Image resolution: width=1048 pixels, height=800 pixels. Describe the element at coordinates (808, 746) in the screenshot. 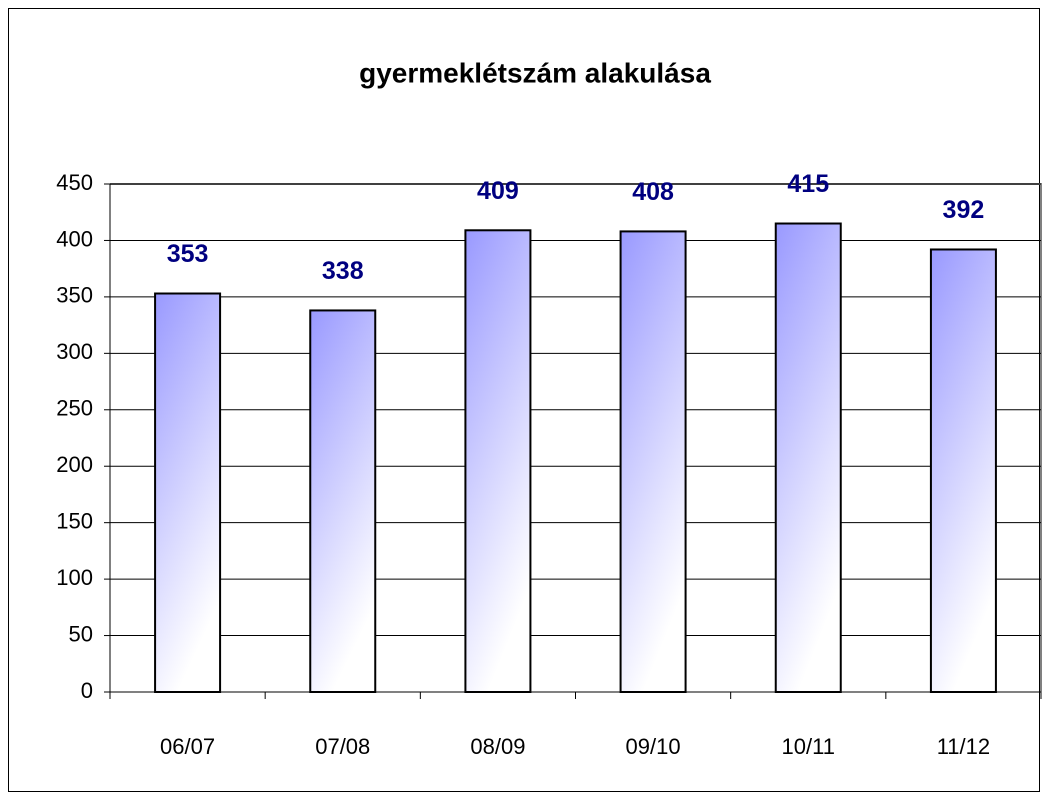

I see `x-tick-label: 10/11` at that location.